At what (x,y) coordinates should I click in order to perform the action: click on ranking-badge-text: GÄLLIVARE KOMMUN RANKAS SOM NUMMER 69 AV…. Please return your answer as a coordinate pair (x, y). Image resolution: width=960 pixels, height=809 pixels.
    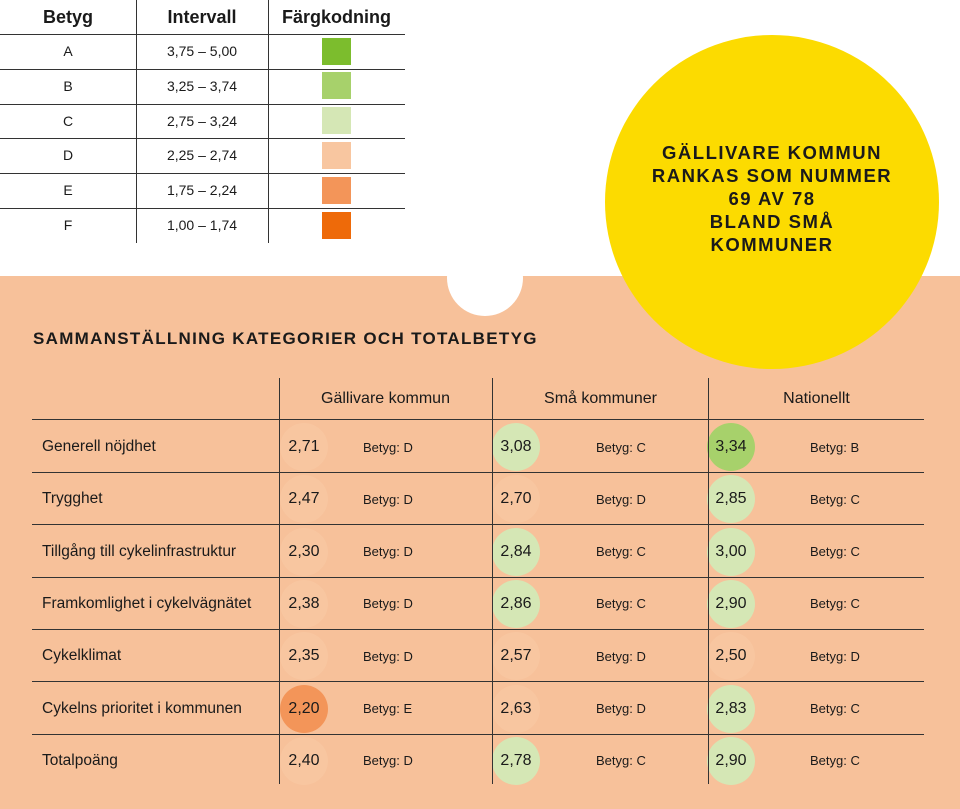
    Looking at the image, I should click on (772, 198).